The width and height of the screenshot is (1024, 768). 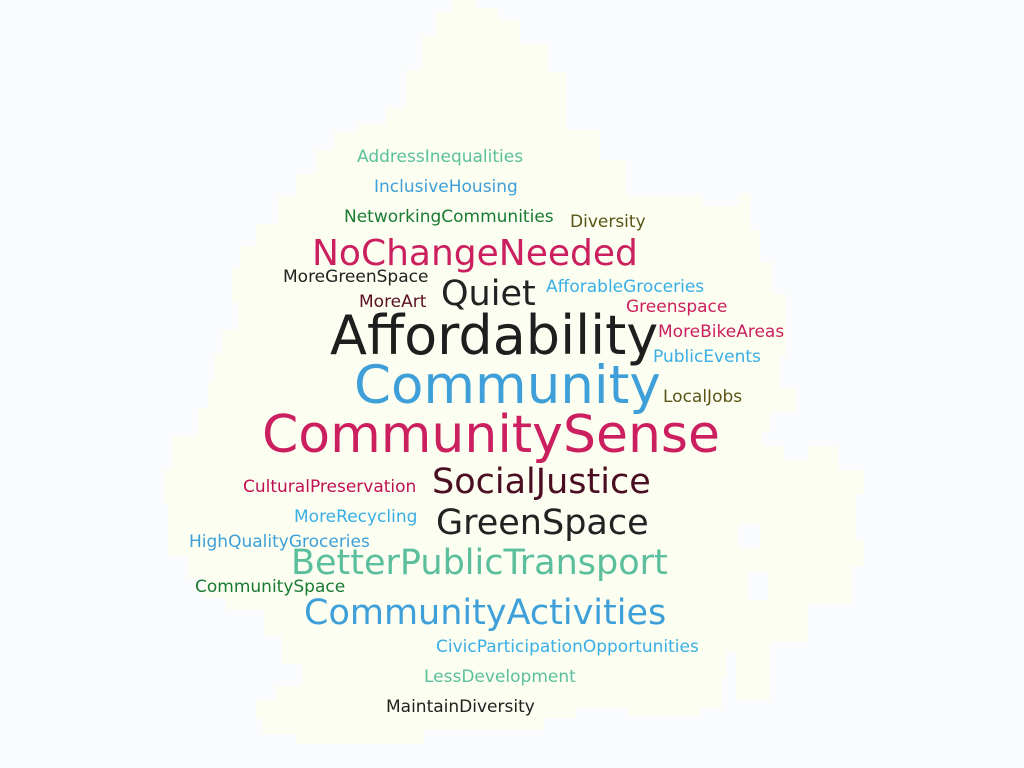 What do you see at coordinates (541, 482) in the screenshot?
I see `word-social-justice: SocialJustice` at bounding box center [541, 482].